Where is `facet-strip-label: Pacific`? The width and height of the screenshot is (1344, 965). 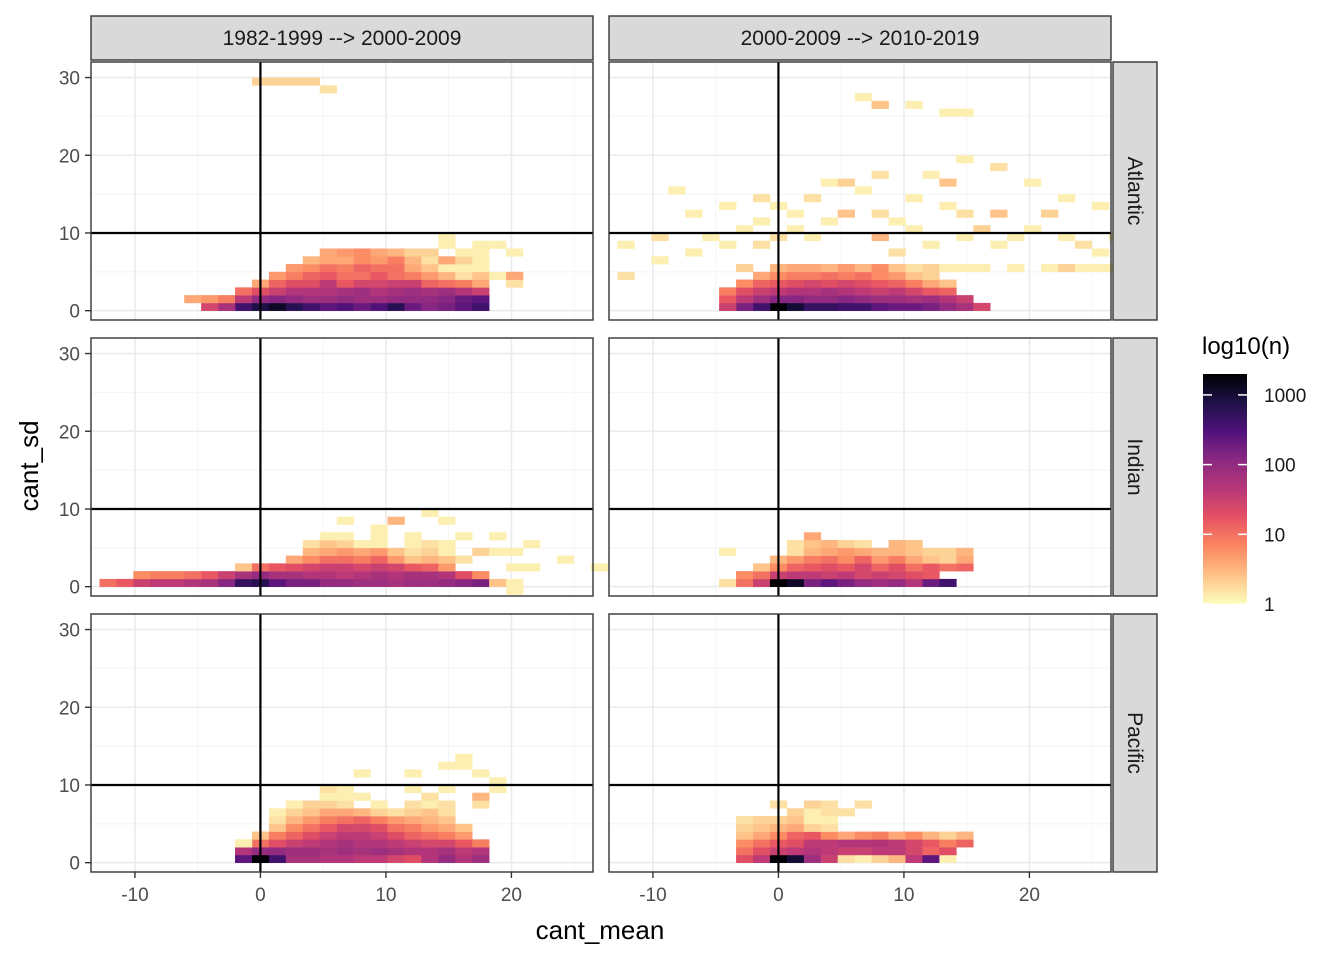 facet-strip-label: Pacific is located at coordinates (1134, 743).